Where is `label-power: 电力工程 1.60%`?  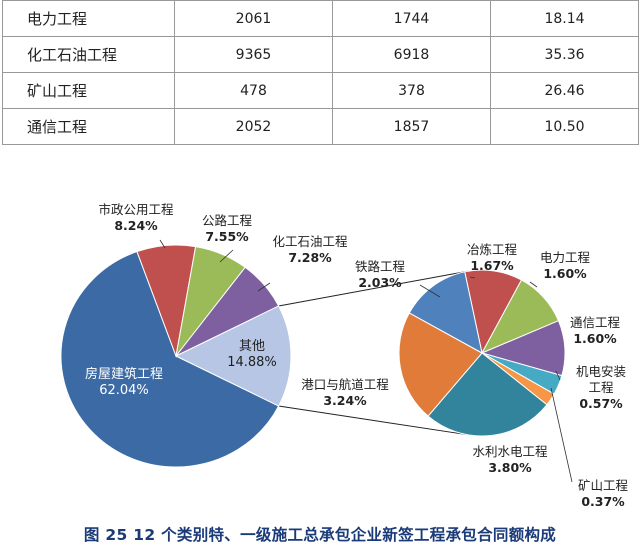
label-power: 电力工程 1.60% is located at coordinates (565, 265).